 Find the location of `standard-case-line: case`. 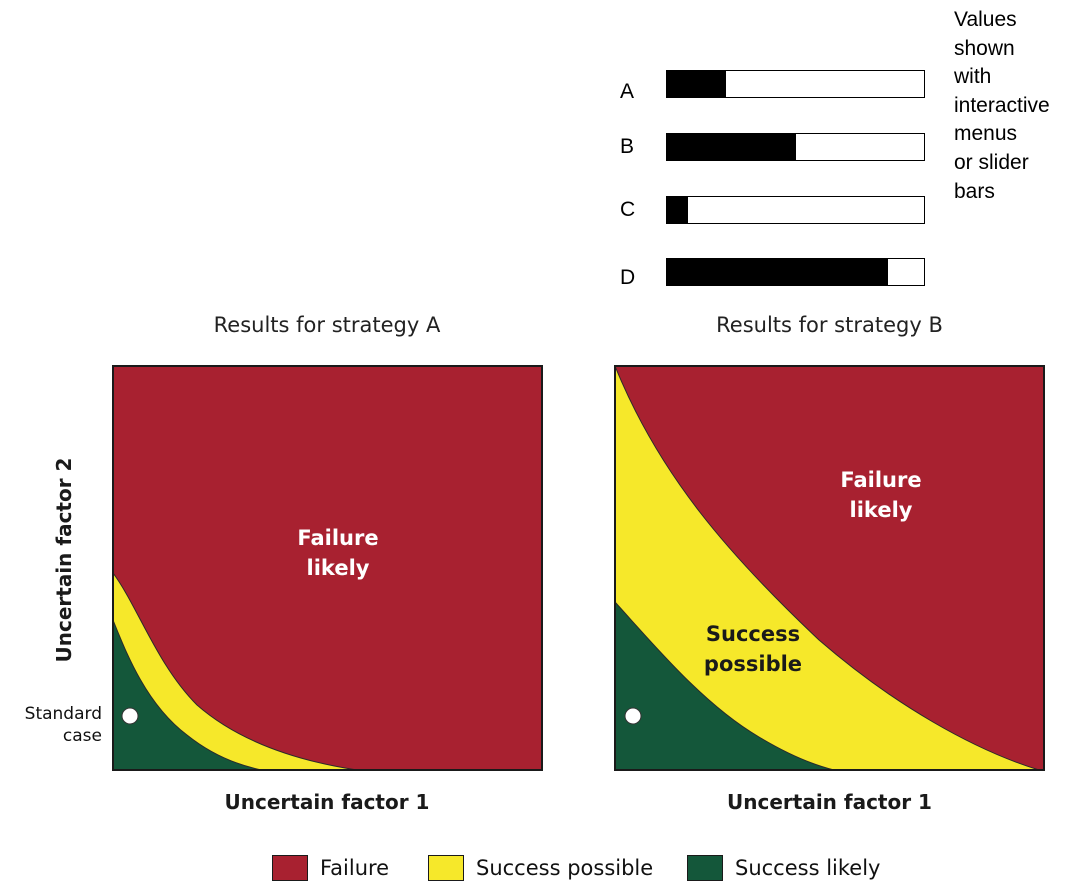

standard-case-line: case is located at coordinates (82, 736).